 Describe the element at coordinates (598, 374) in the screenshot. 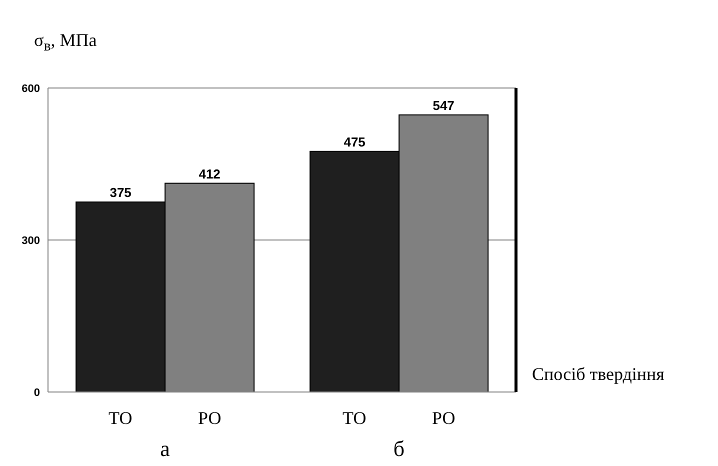

I see `x-axis-title: Спосіб твердіння` at that location.